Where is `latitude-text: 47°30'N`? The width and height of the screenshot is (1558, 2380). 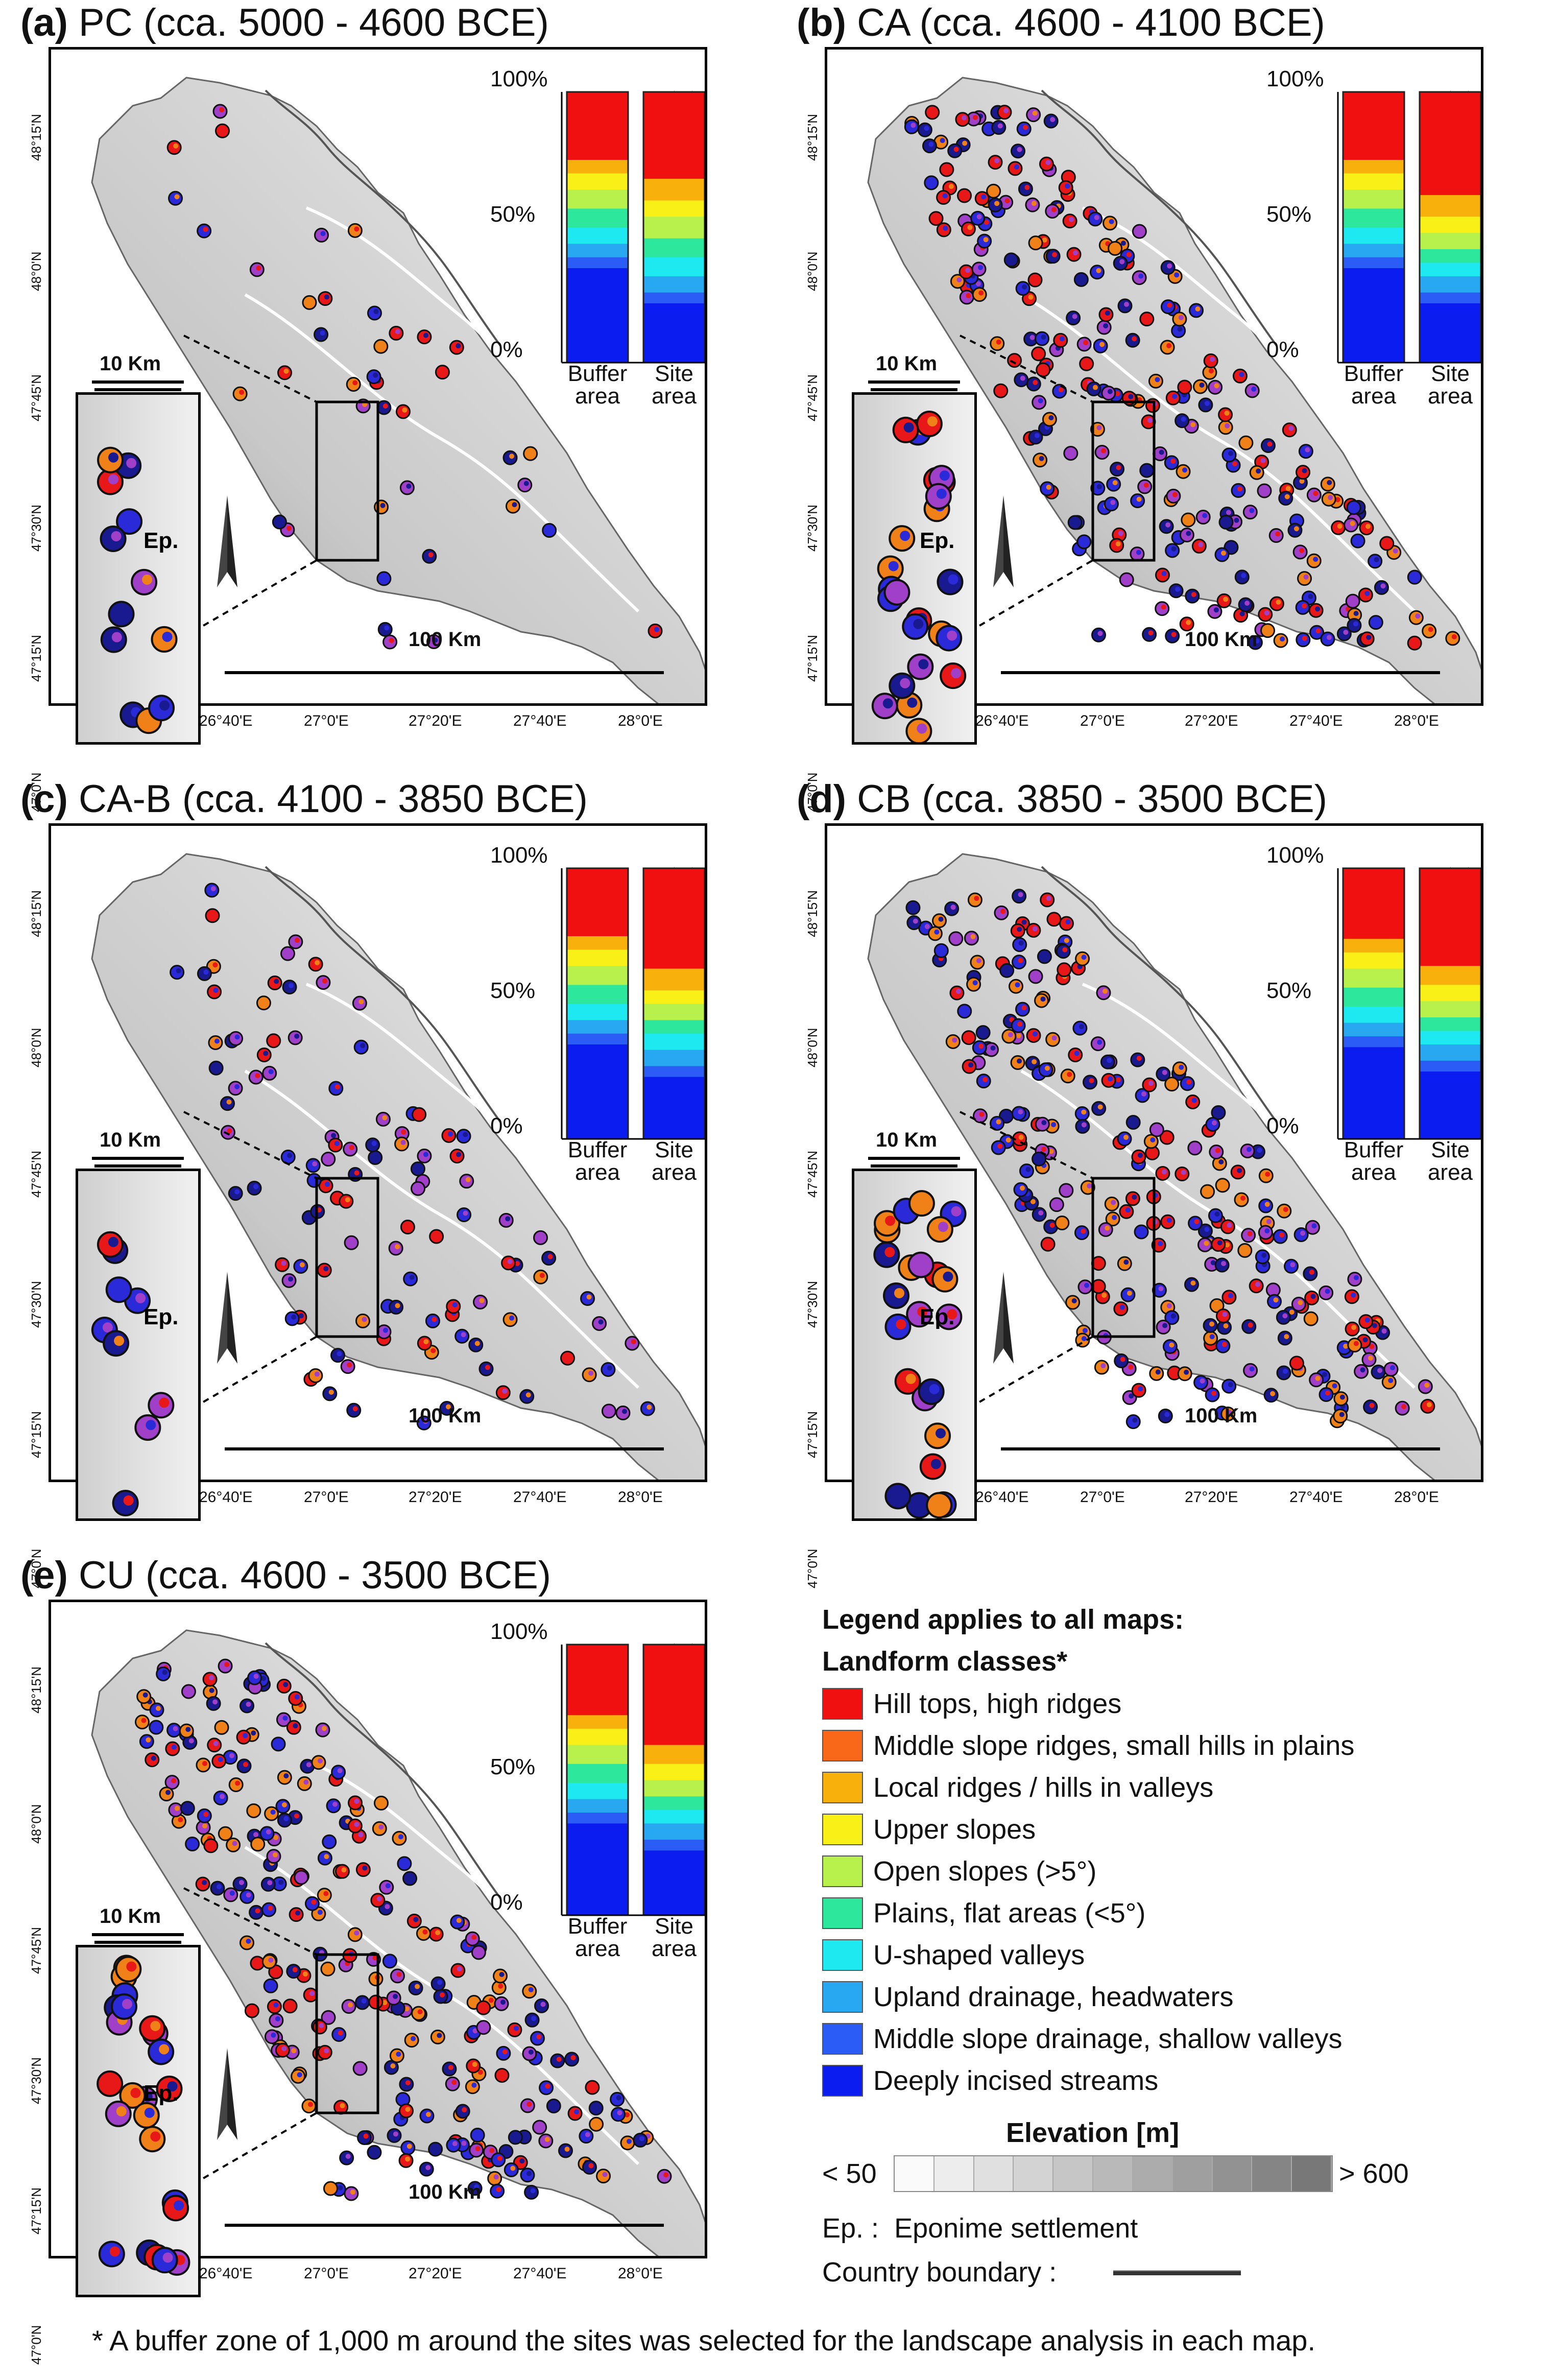 latitude-text: 47°30'N is located at coordinates (813, 1304).